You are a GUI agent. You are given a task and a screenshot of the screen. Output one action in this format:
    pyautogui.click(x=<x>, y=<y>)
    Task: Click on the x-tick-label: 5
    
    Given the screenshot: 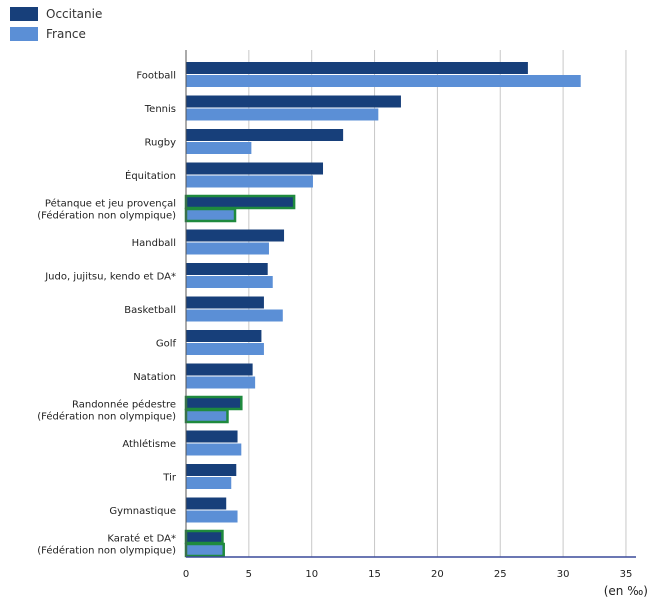 What is the action you would take?
    pyautogui.click(x=249, y=574)
    